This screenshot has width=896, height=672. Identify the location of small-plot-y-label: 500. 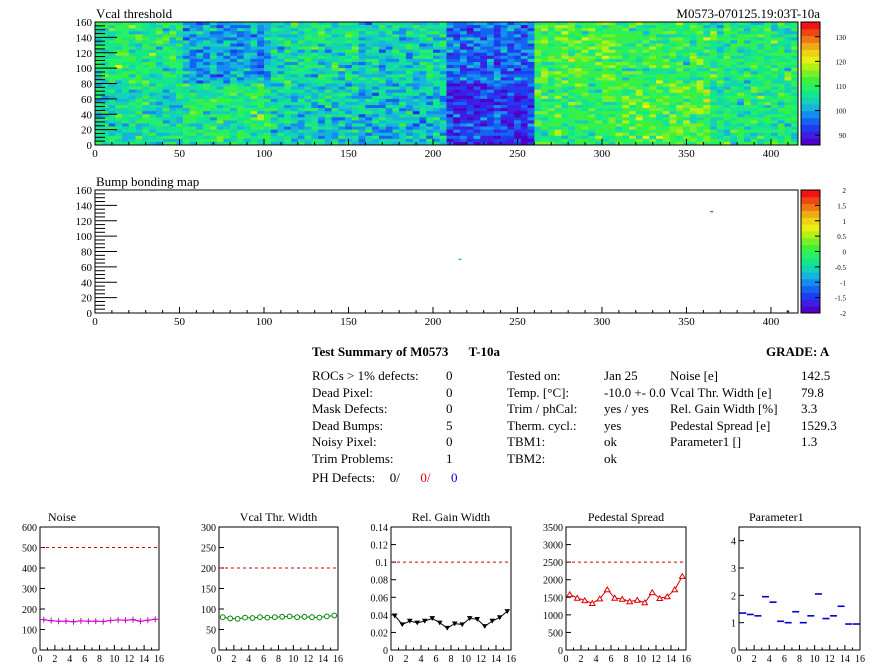
(555, 633).